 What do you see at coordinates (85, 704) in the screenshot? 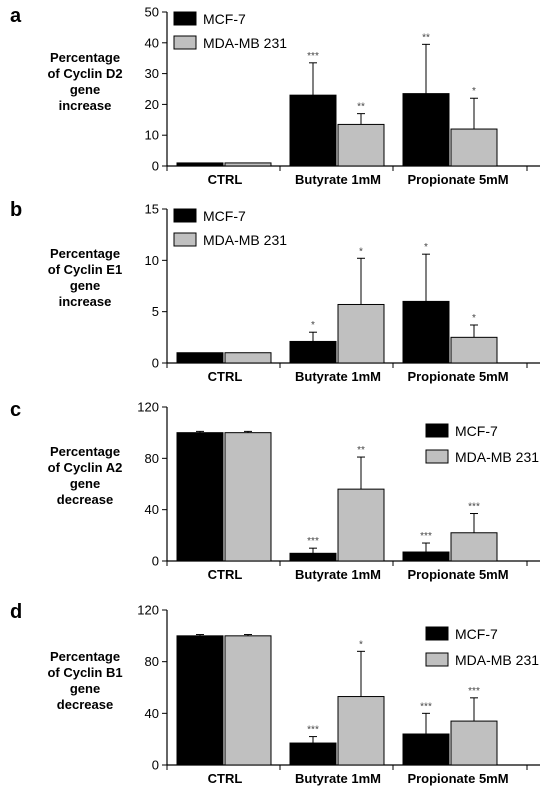
I see `y-axis-label-line: decrease` at bounding box center [85, 704].